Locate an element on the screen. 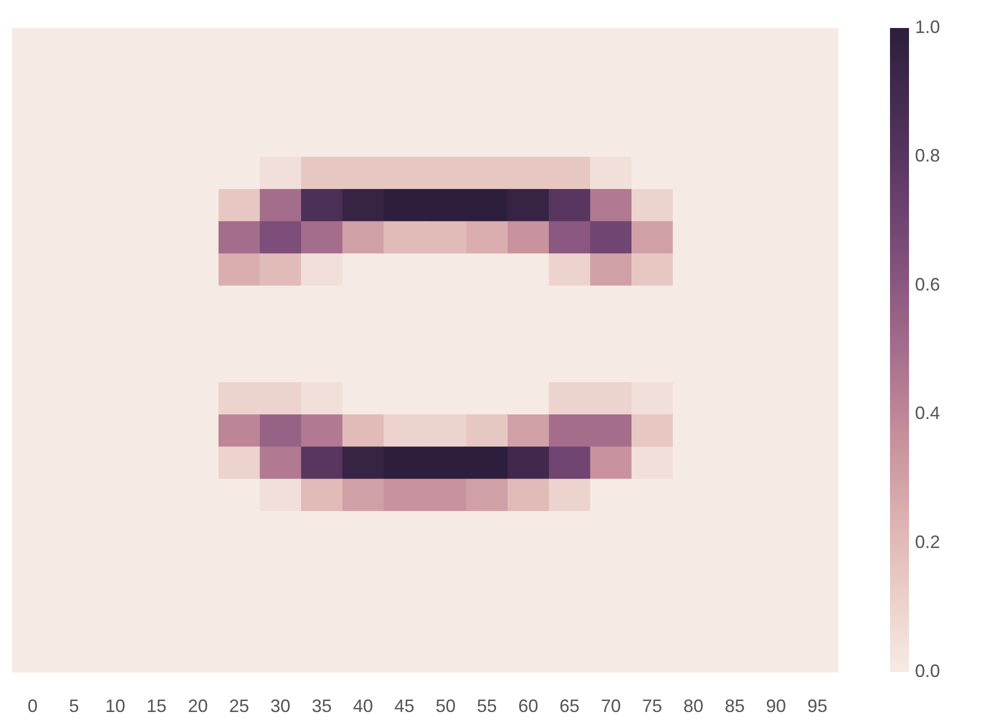 The image size is (987, 728). color-bar-label: 0.0 is located at coordinates (927, 670).